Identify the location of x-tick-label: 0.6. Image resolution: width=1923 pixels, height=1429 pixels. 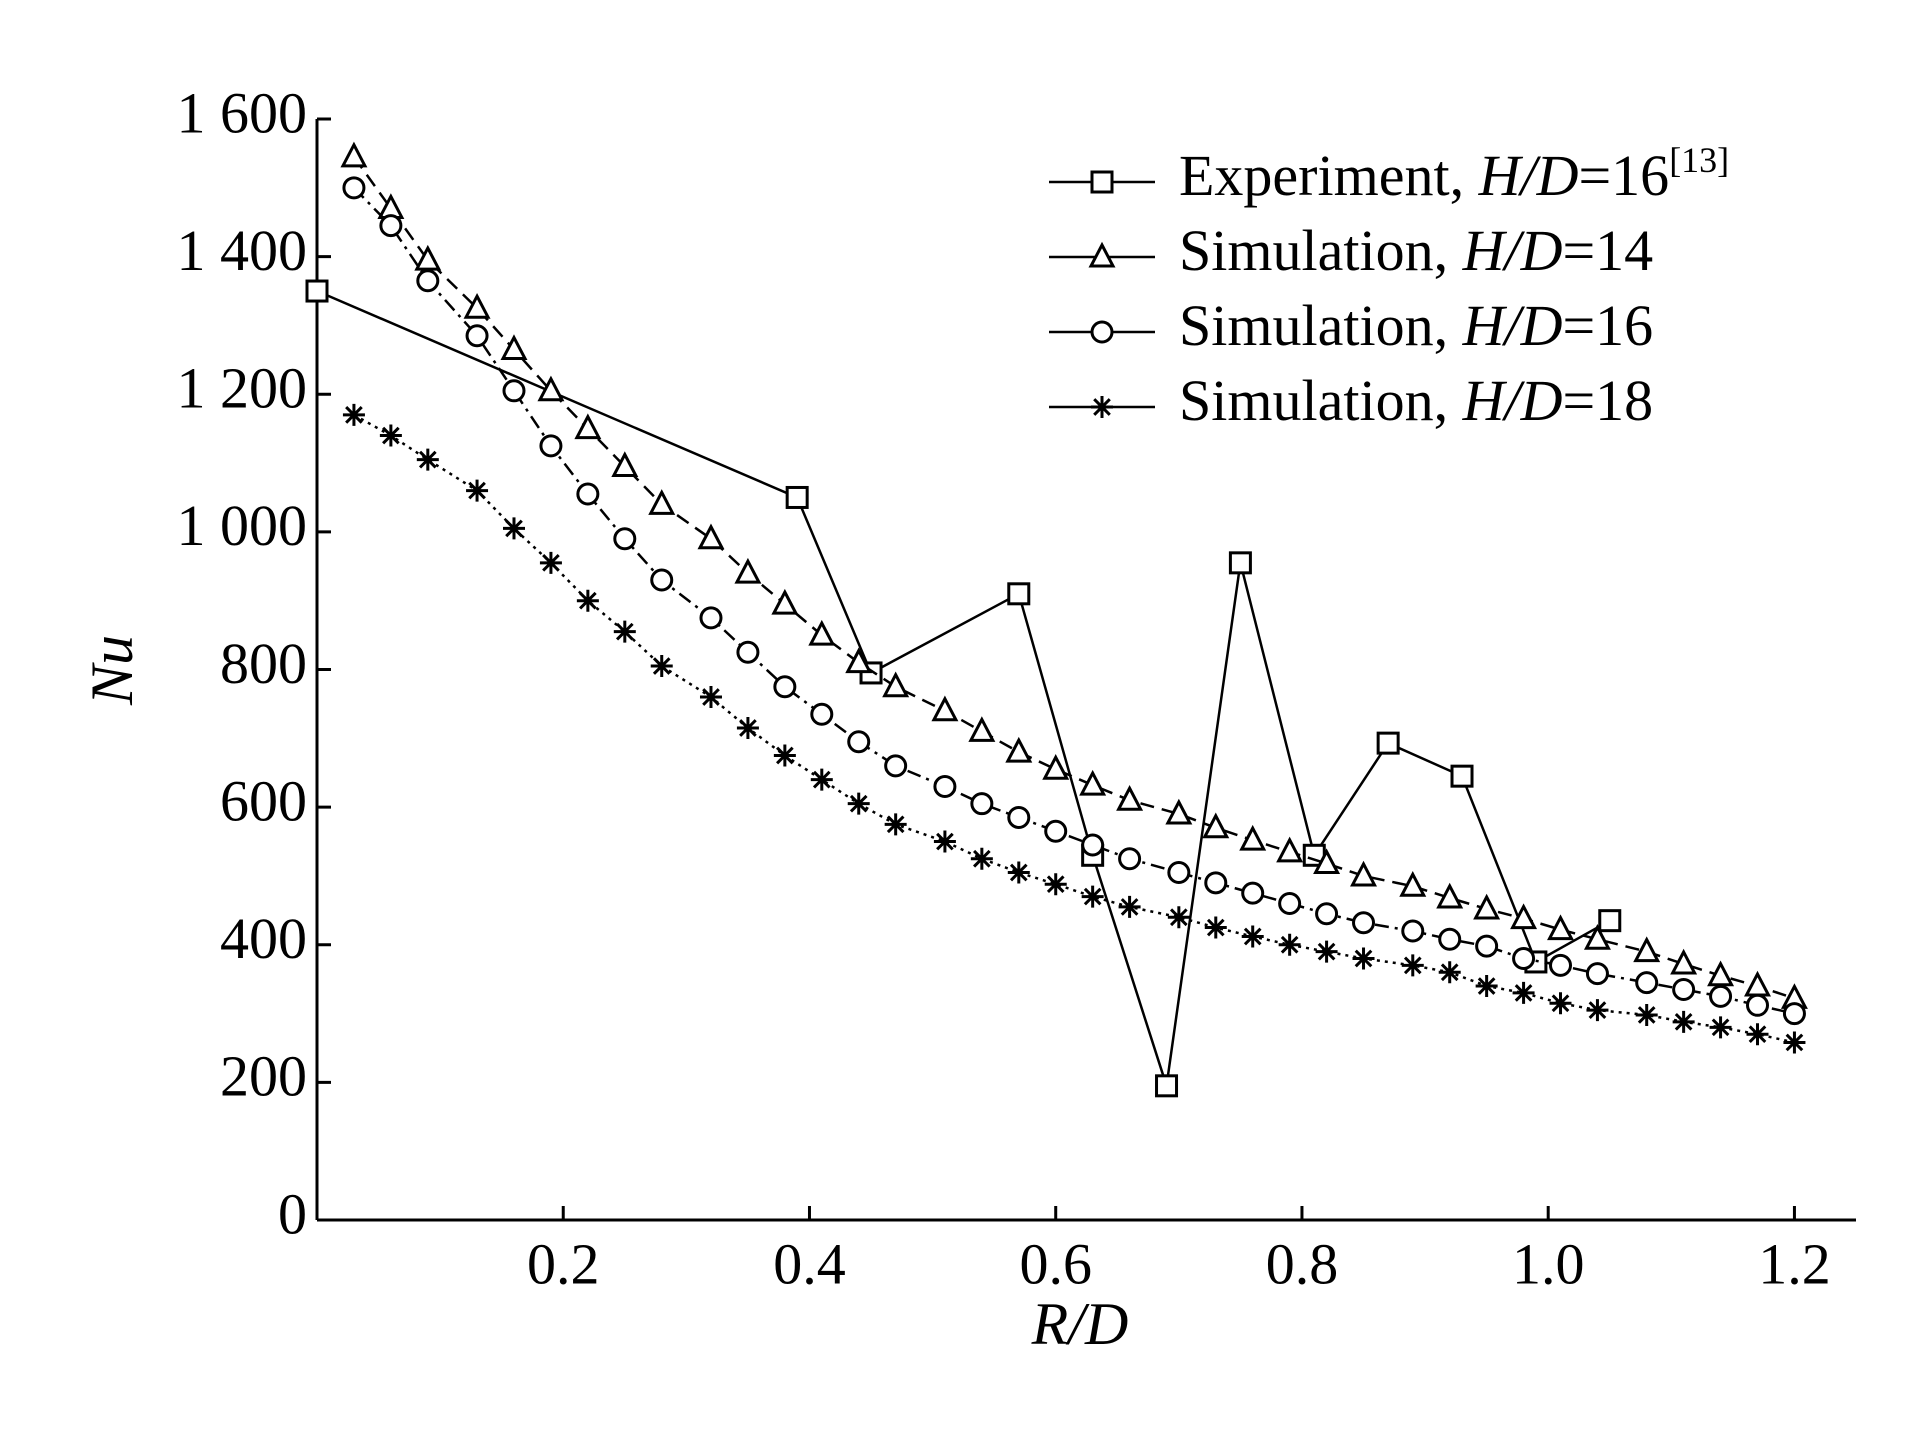
(1055, 1263).